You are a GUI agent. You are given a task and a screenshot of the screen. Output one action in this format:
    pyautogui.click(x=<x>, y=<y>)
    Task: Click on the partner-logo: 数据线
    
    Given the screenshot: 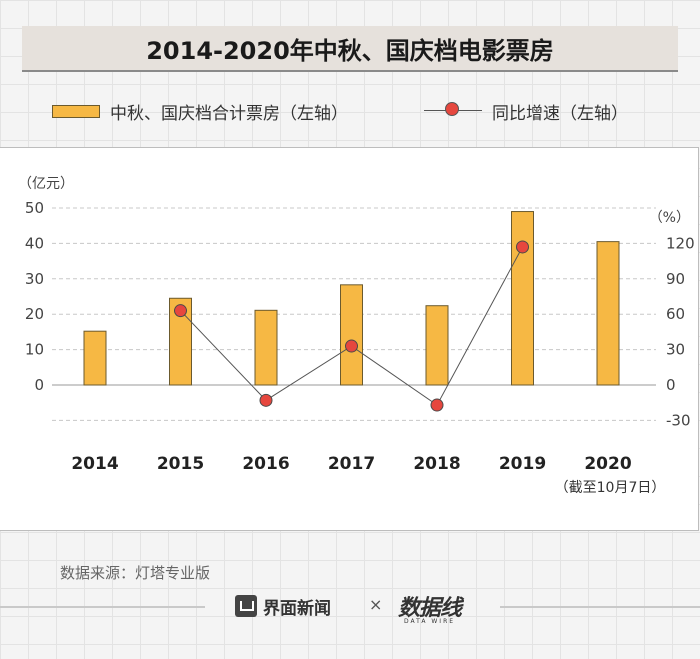 What is the action you would take?
    pyautogui.click(x=430, y=608)
    